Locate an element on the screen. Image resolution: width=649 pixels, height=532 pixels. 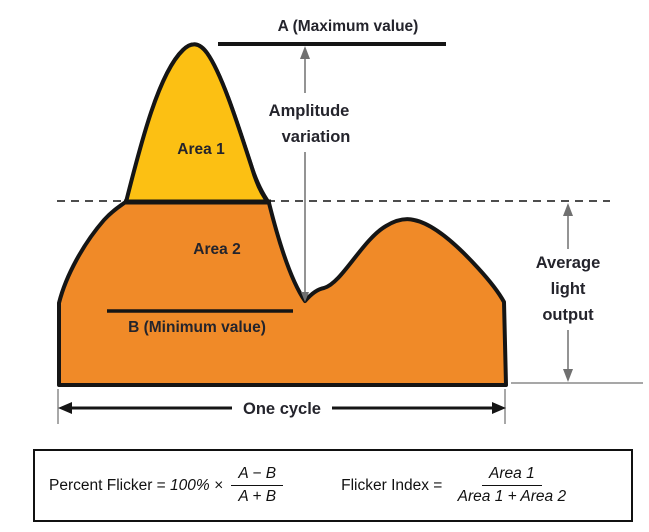
percent-flicker-formula: Percent Flicker = 100% × A − B A + B is located at coordinates (166, 485).